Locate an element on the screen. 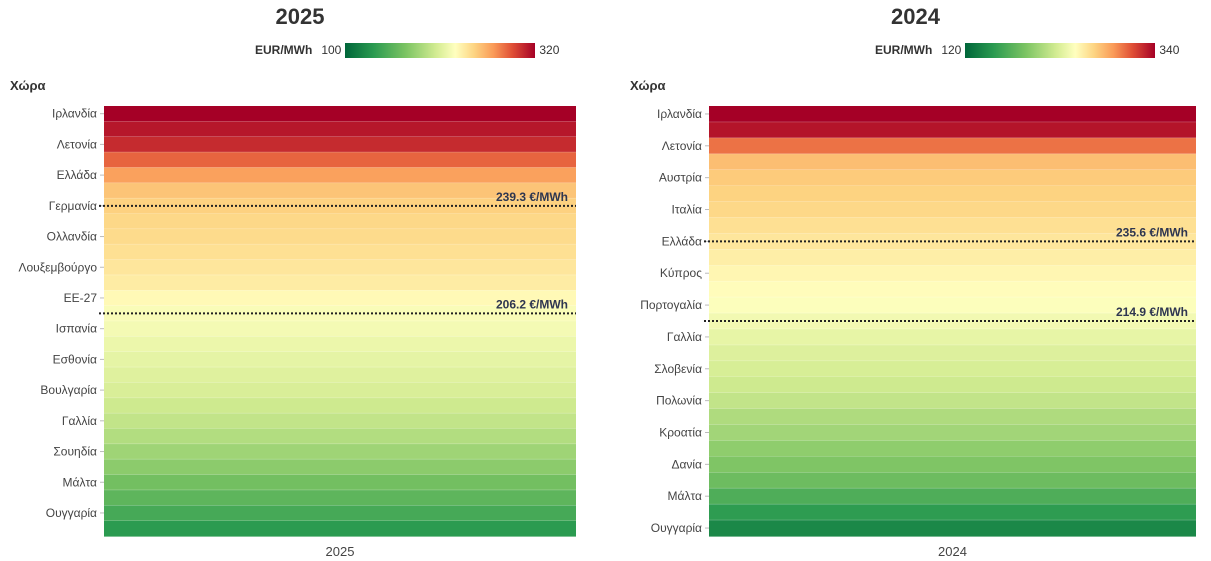 The width and height of the screenshot is (1211, 561). color-legend: EUR/MWh 100 320 is located at coordinates (407, 50).